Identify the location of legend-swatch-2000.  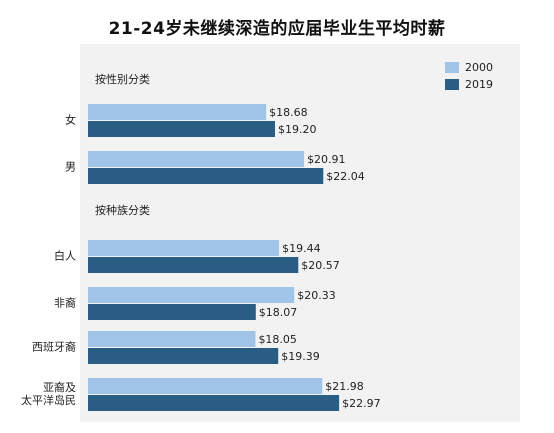
(452, 67).